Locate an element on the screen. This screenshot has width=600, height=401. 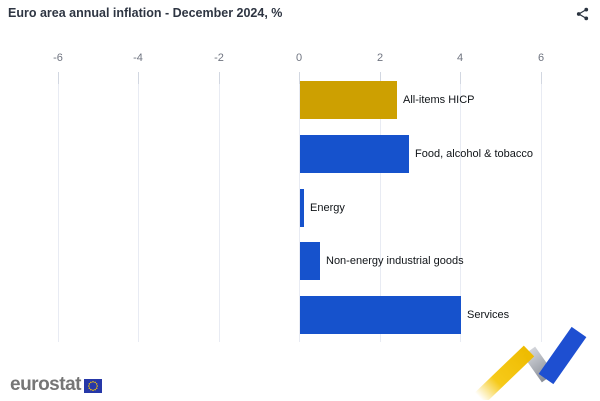
x-tick-label: 6 is located at coordinates (541, 58).